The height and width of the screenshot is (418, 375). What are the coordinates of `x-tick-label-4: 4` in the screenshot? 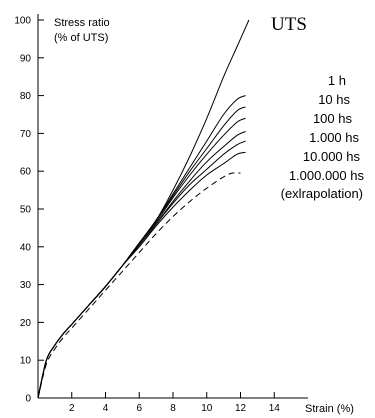 It's located at (106, 408).